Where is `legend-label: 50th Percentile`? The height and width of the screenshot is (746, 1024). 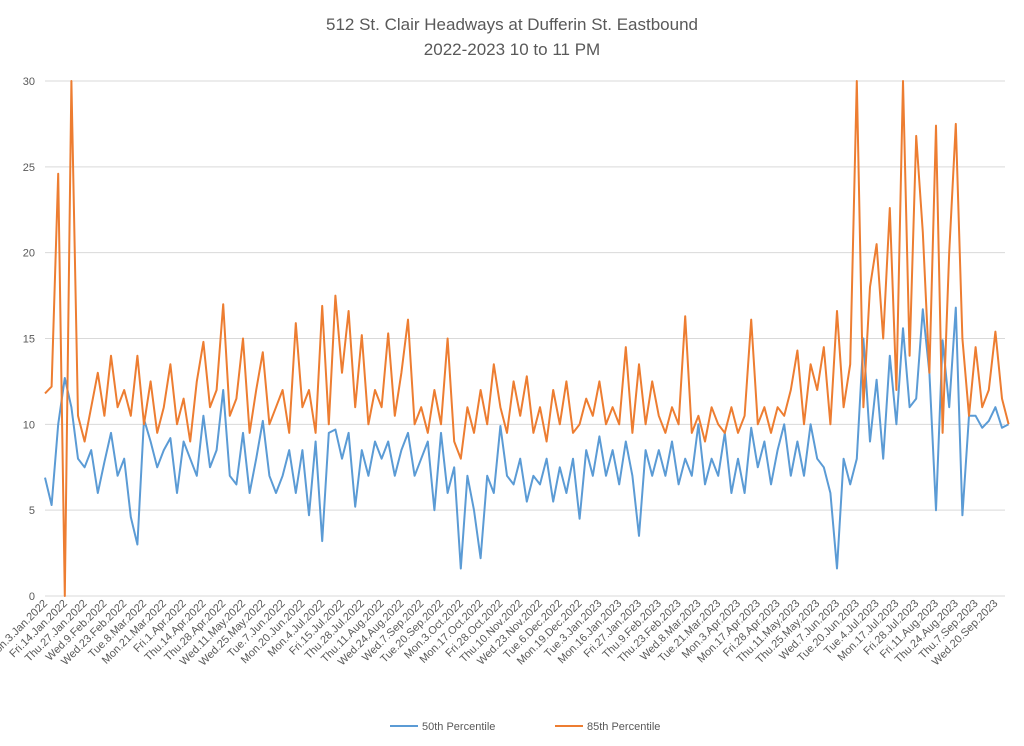
legend-label: 50th Percentile is located at coordinates (458, 727).